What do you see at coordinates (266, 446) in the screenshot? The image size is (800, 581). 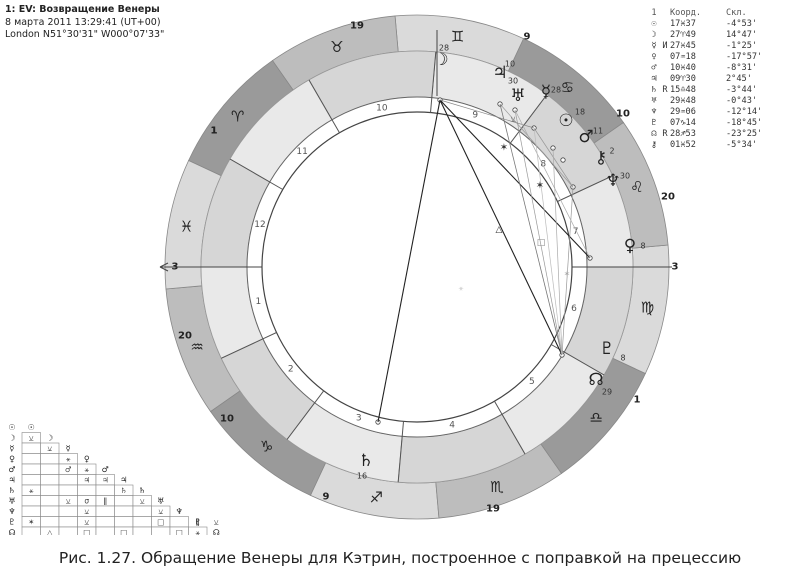 I see `zodiac-sign-glyph: ♑` at bounding box center [266, 446].